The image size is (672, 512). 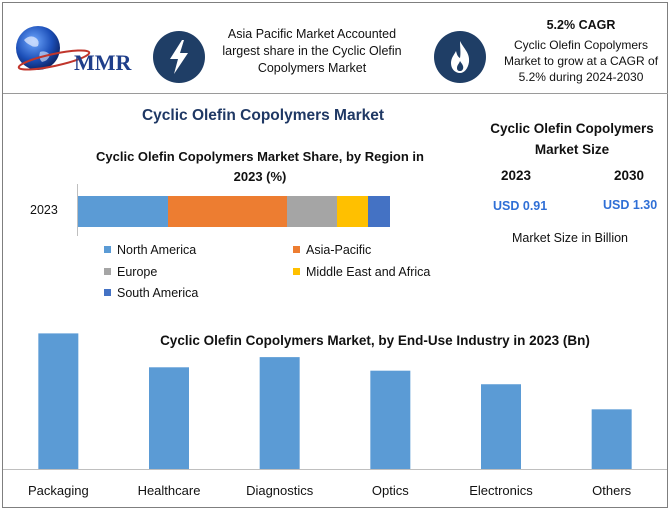 What do you see at coordinates (77, 210) in the screenshot?
I see `share-axis` at bounding box center [77, 210].